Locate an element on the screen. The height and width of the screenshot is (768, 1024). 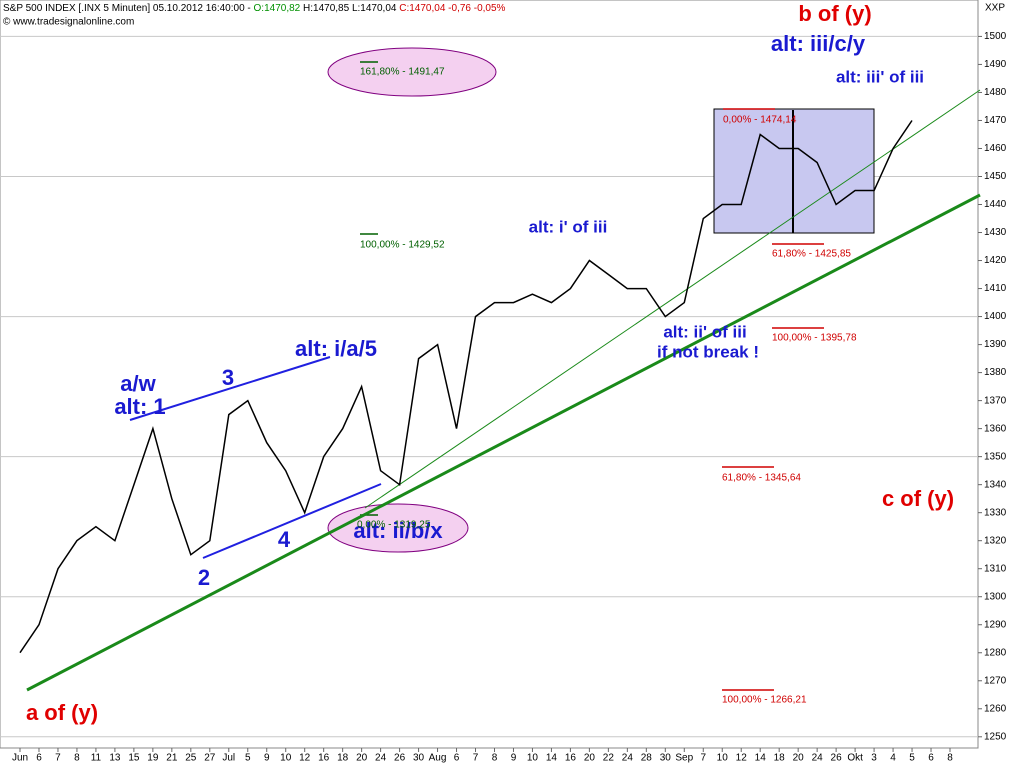
fib-label: 100,00% - 1429,52 is located at coordinates (402, 245).